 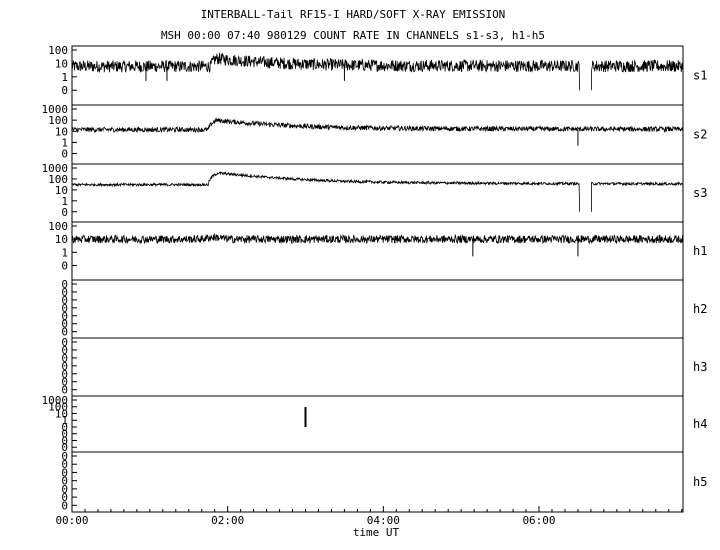 I want to click on channel-label-s3: s3, so click(x=700, y=193).